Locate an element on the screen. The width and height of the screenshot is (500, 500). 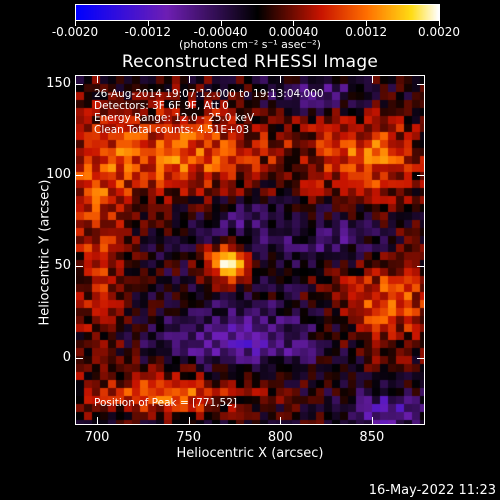
colorbar-gradient is located at coordinates (257, 12).